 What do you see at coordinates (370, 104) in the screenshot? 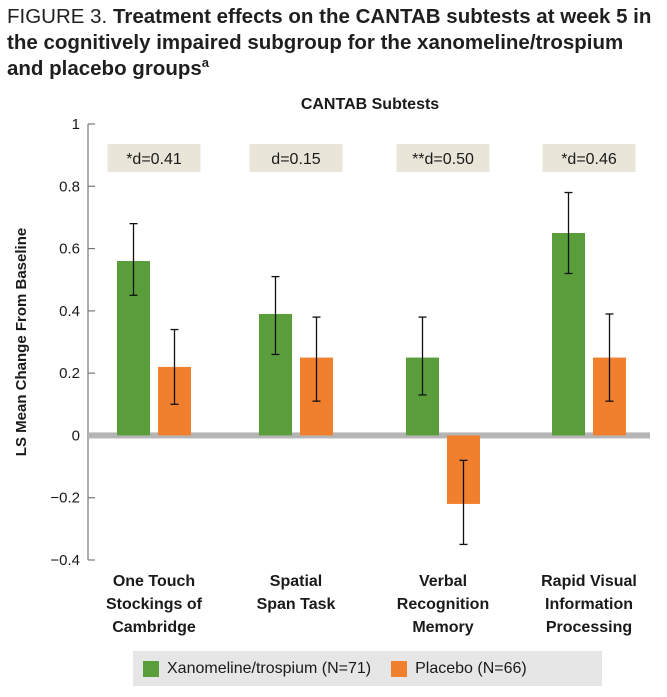
I see `chart-title: CANTAB Subtests` at bounding box center [370, 104].